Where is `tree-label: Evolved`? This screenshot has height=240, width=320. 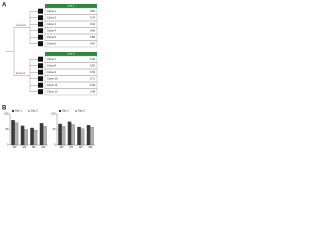
tree-label: Evolved is located at coordinates (21, 73).